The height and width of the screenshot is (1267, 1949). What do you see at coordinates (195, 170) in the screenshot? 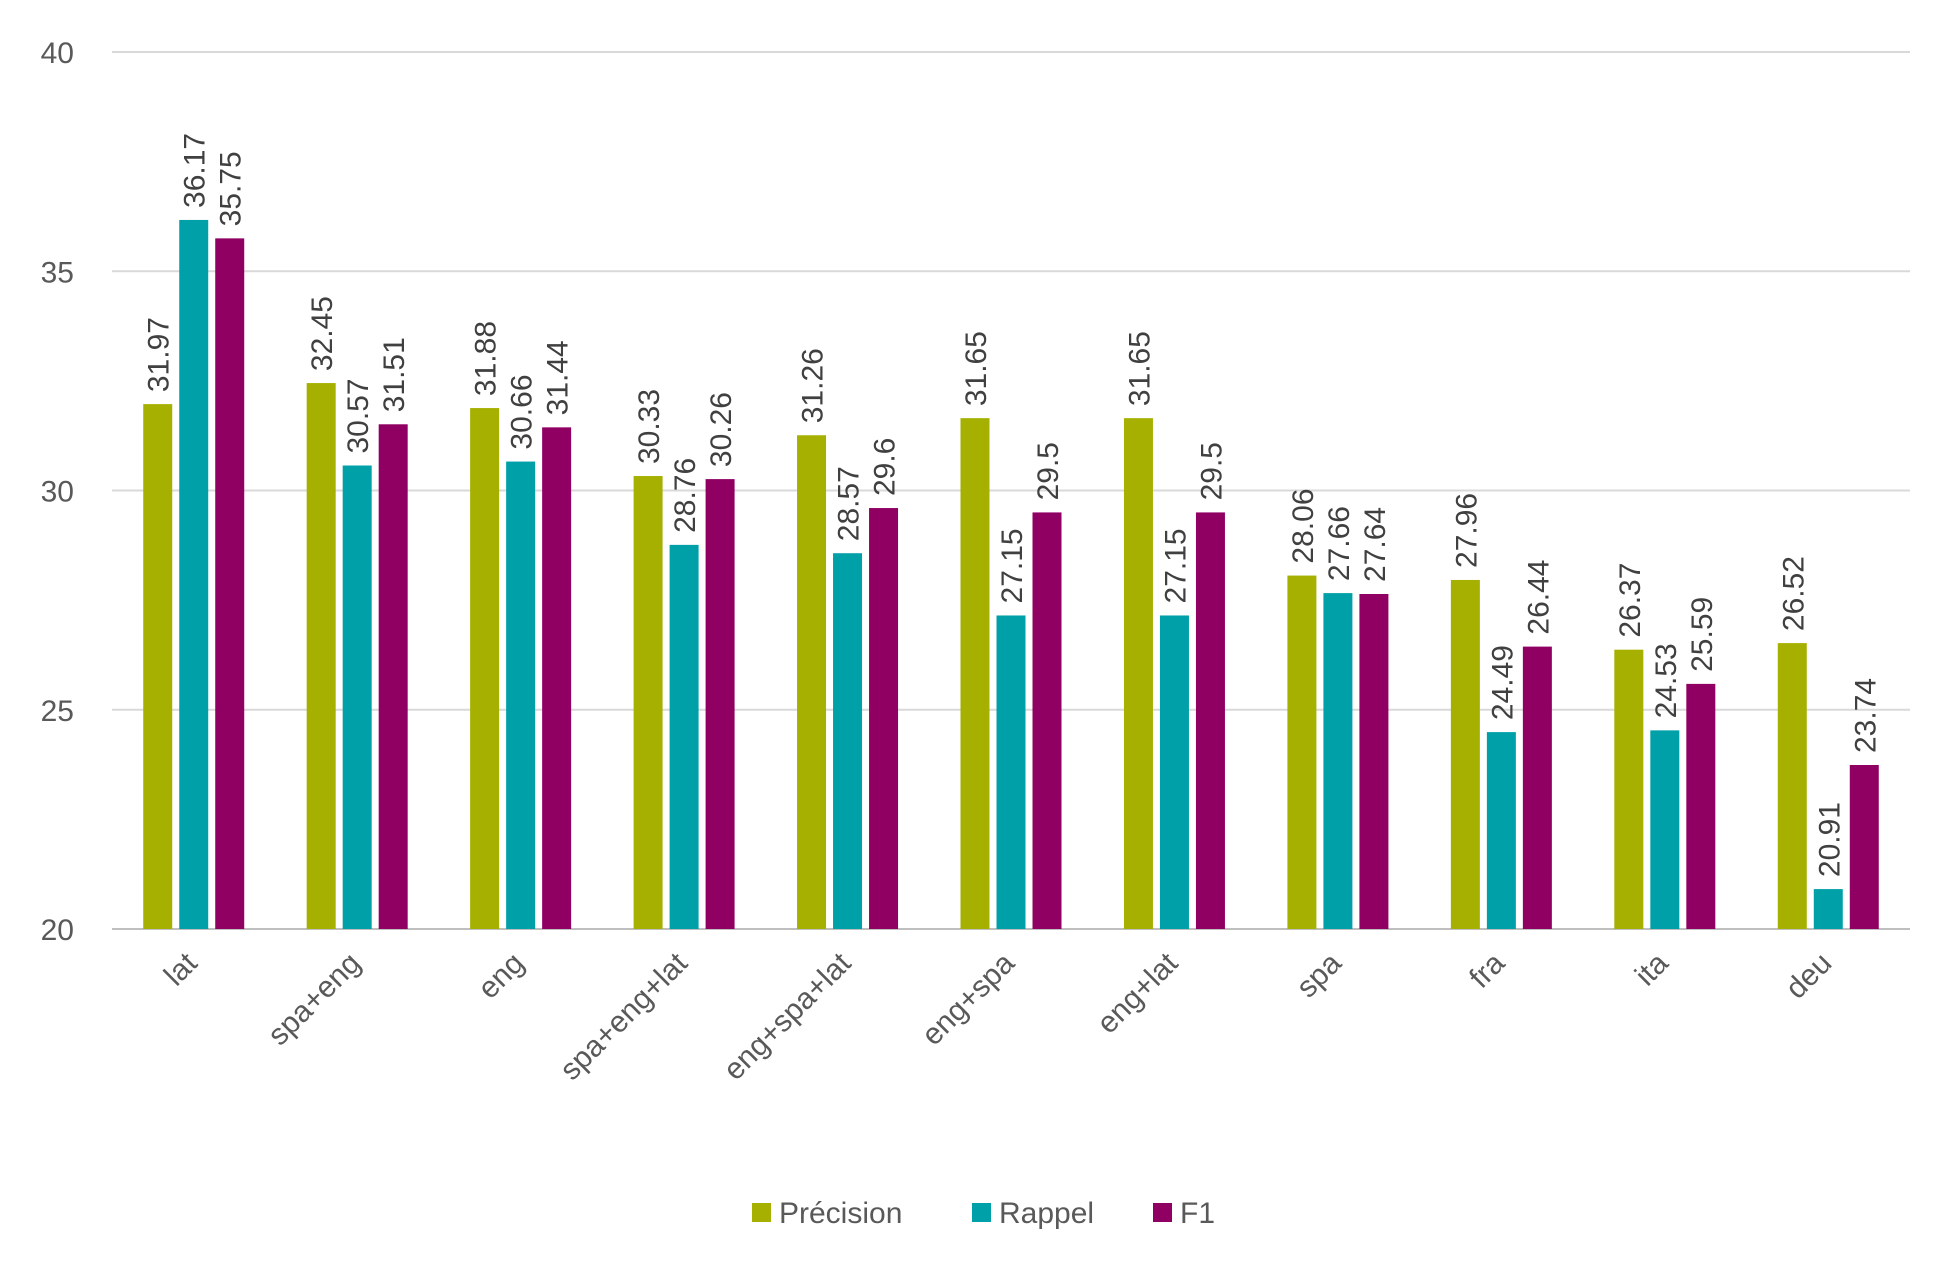
I see `data-label: 36.17` at bounding box center [195, 170].